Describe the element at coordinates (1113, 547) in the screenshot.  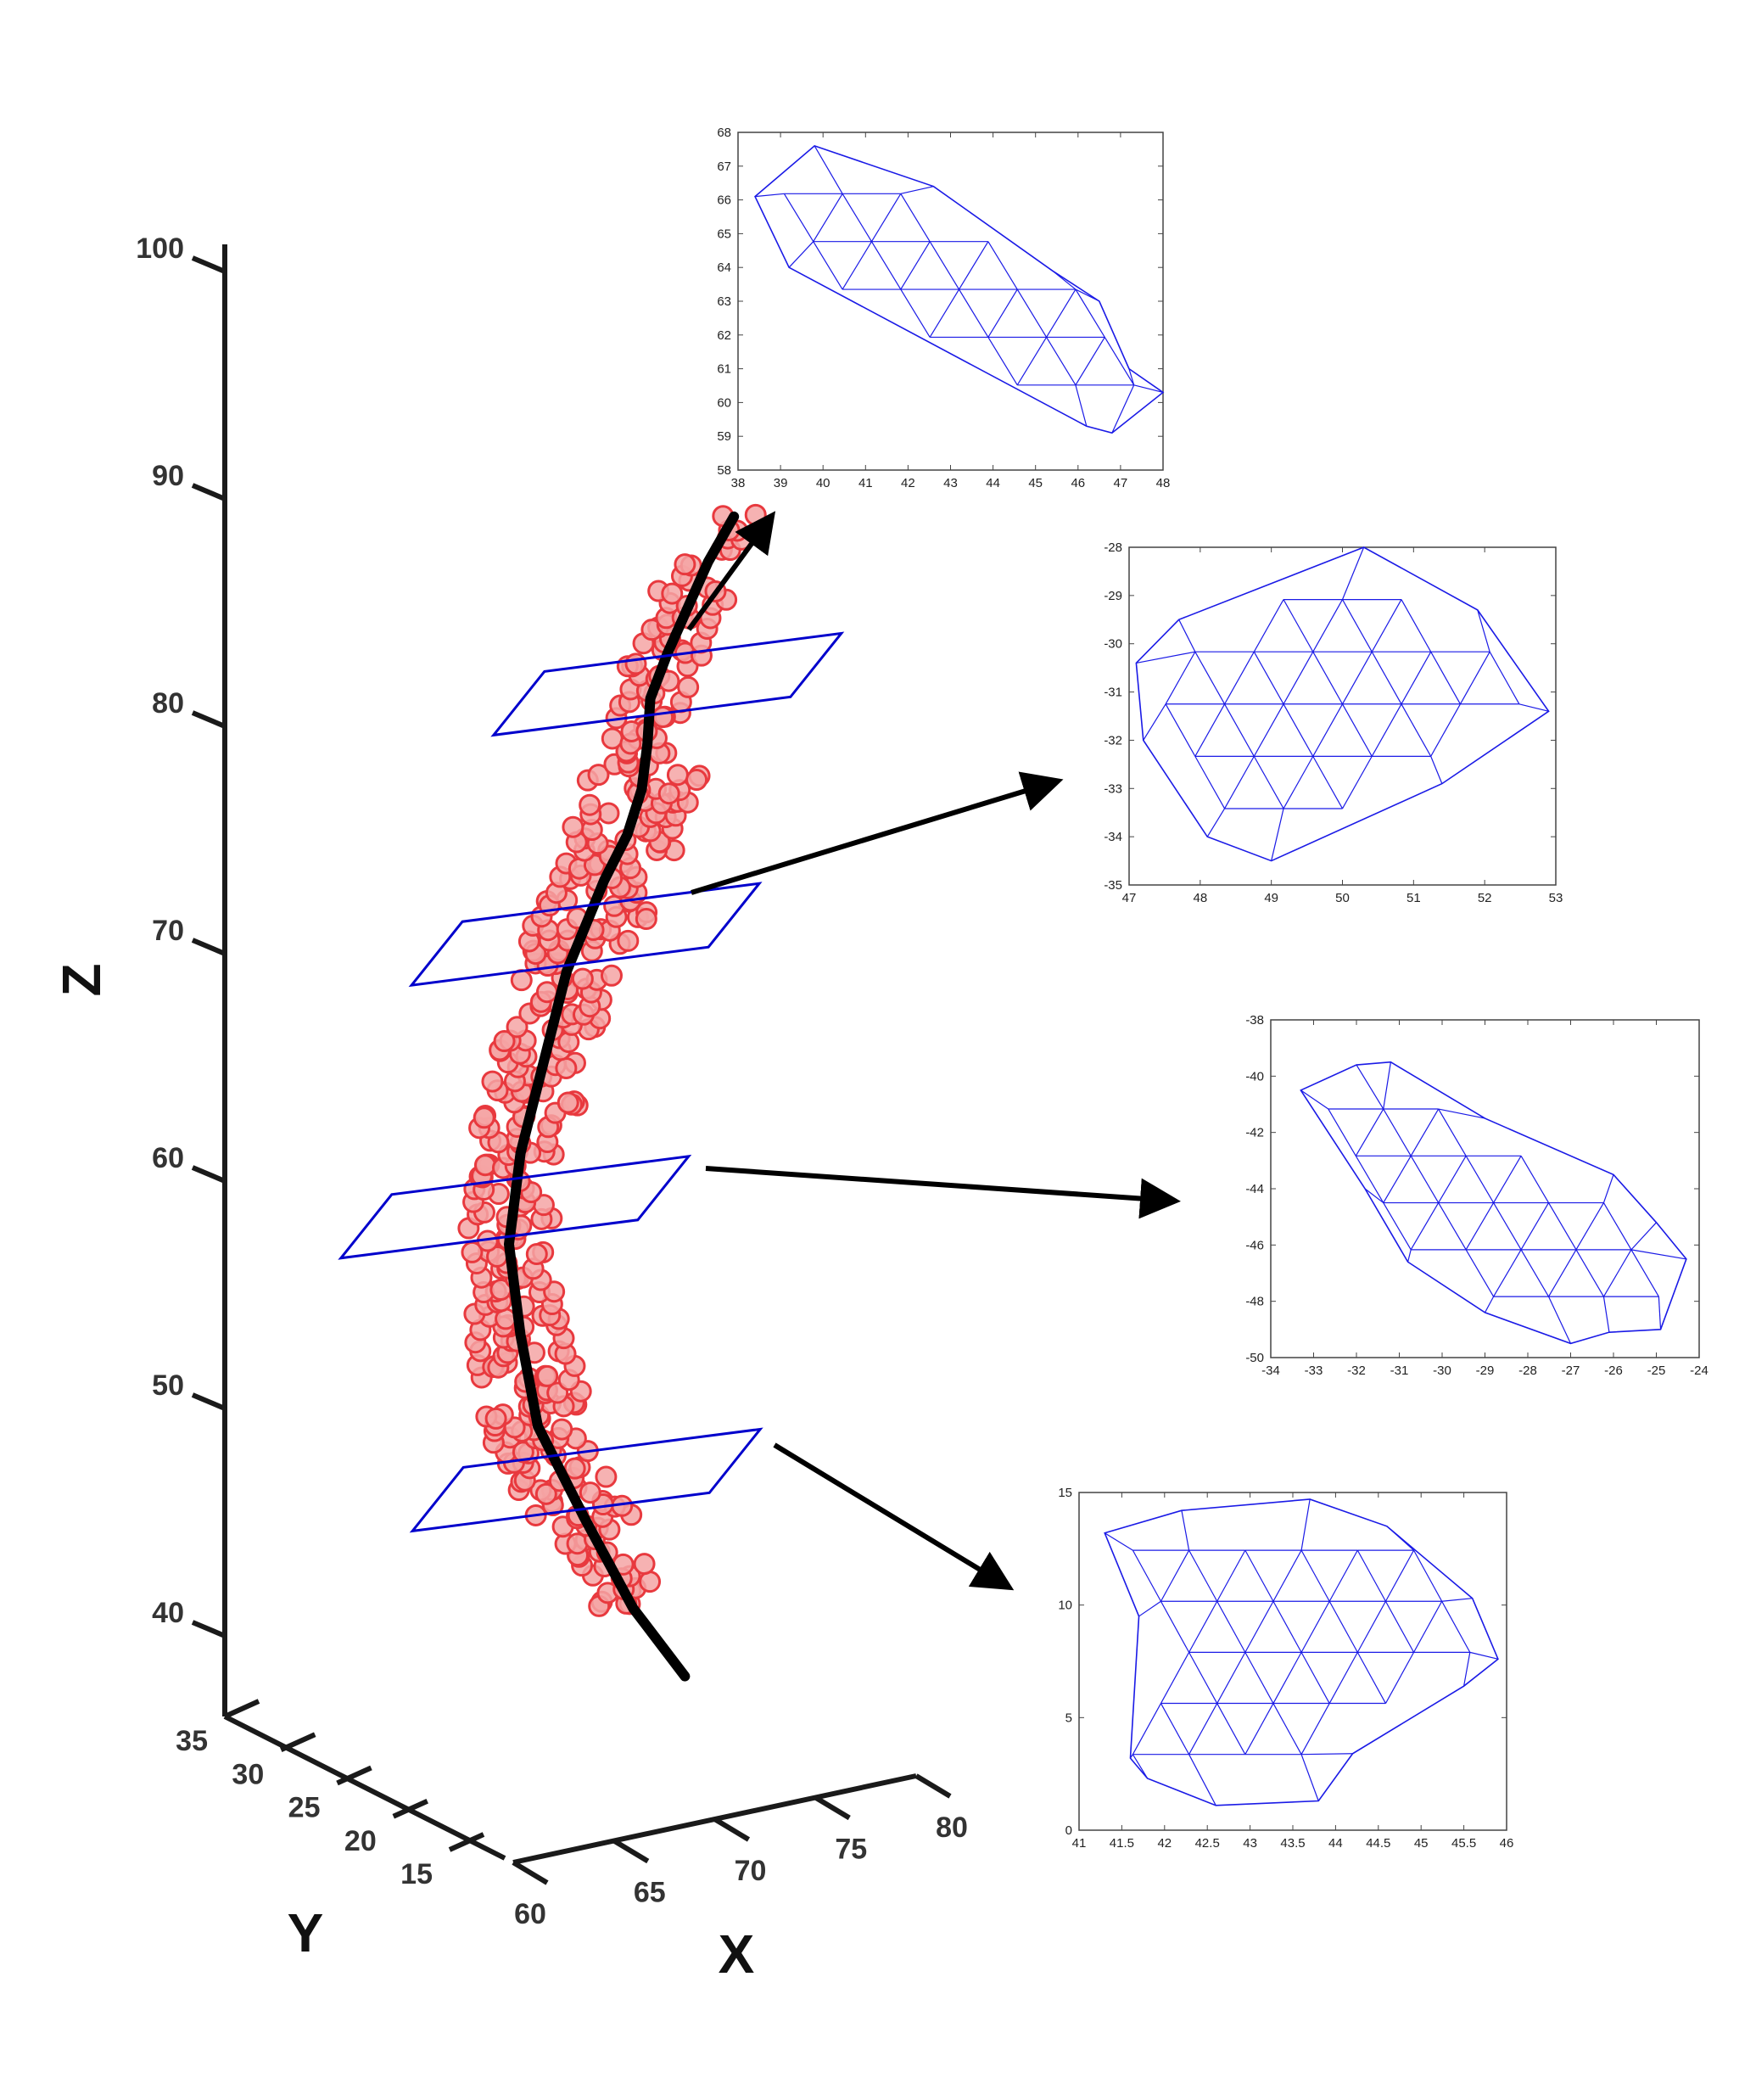
I see `inset-y-tick-label: -28` at that location.